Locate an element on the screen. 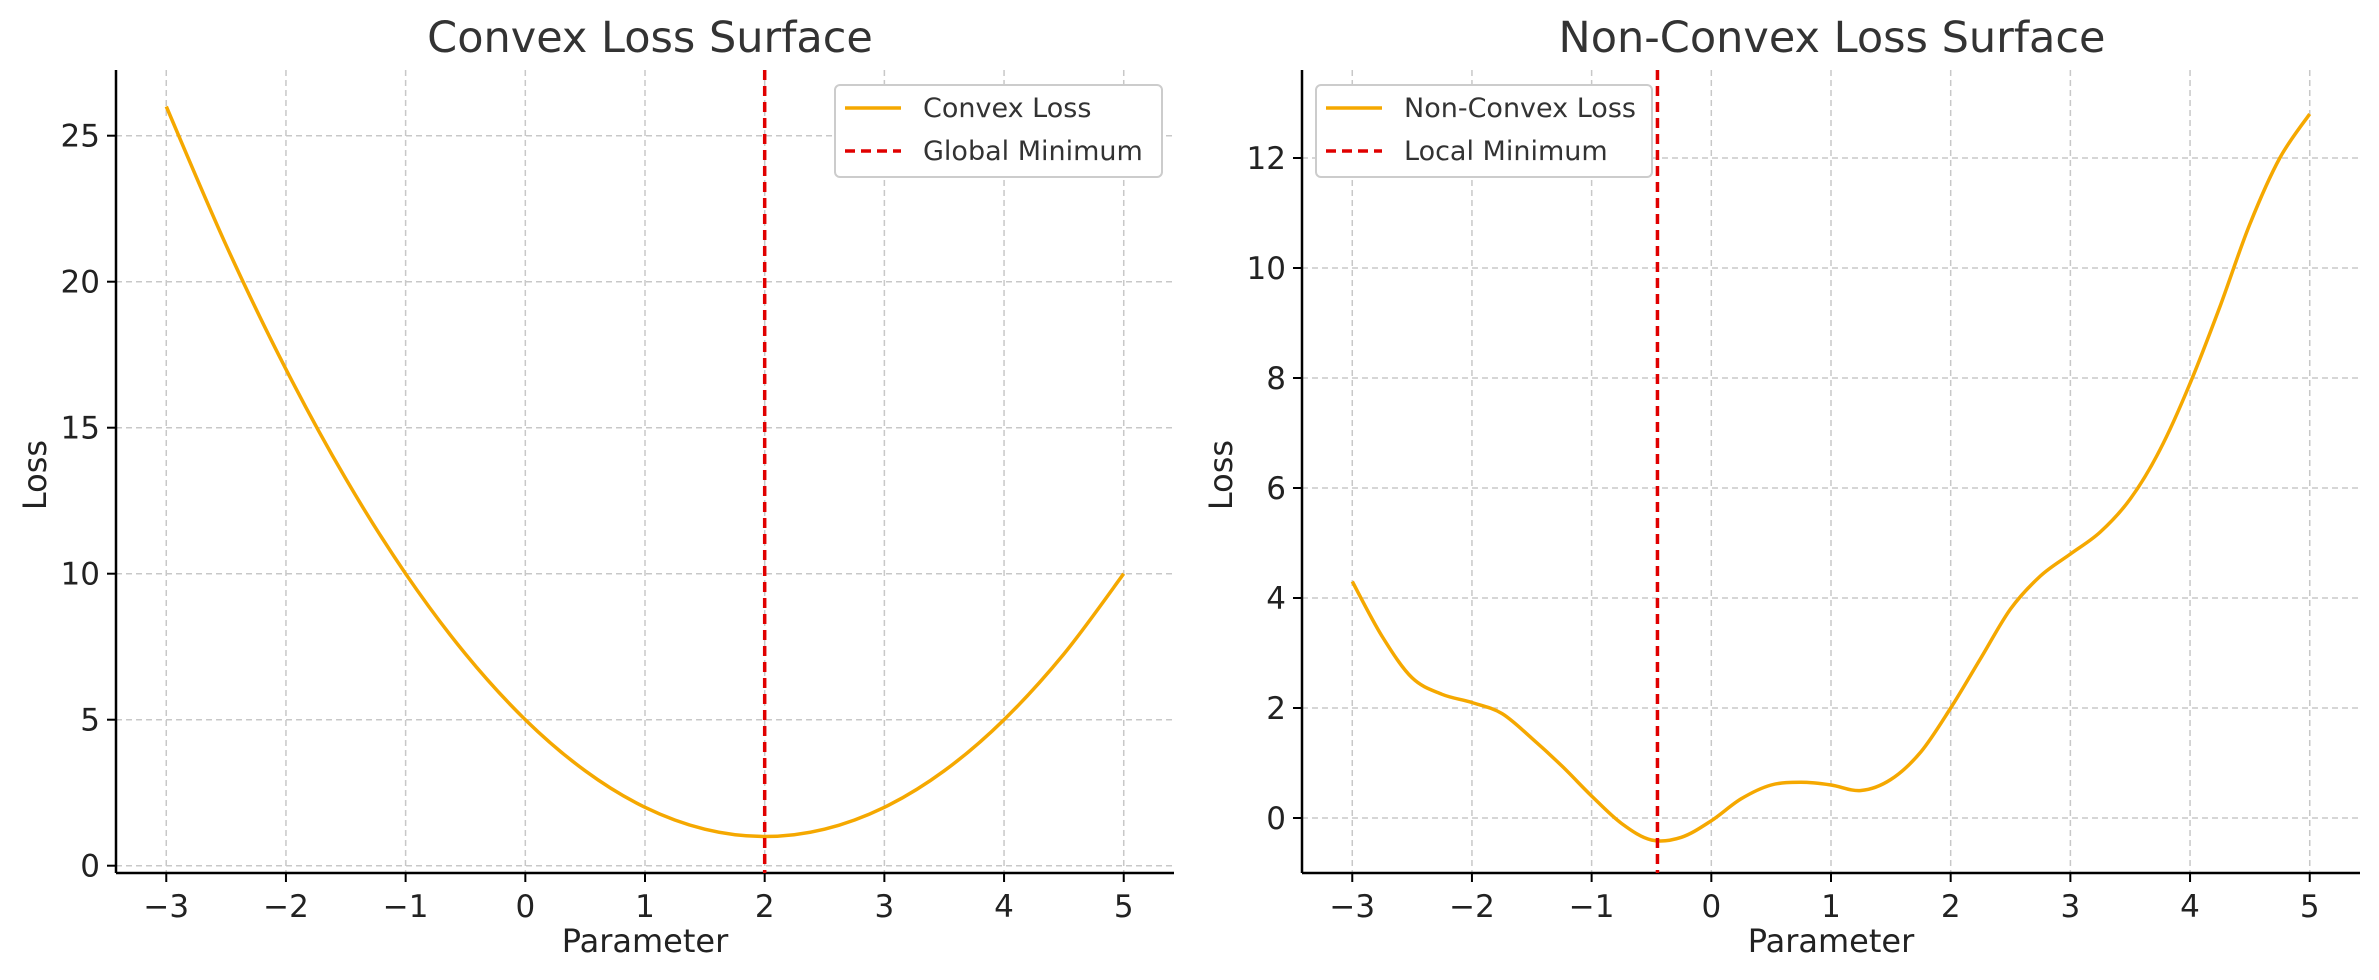 The image size is (2379, 980). legend: Non-Convex Loss Local Minimum is located at coordinates (1484, 131).